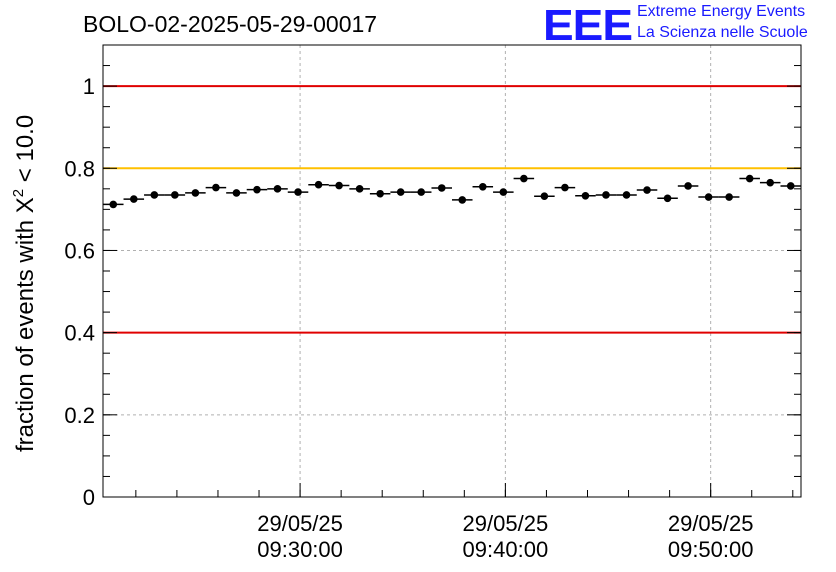 Image resolution: width=836 pixels, height=572 pixels. Describe the element at coordinates (722, 32) in the screenshot. I see `eee-logo-line2: La Scienza nelle Scuole` at that location.